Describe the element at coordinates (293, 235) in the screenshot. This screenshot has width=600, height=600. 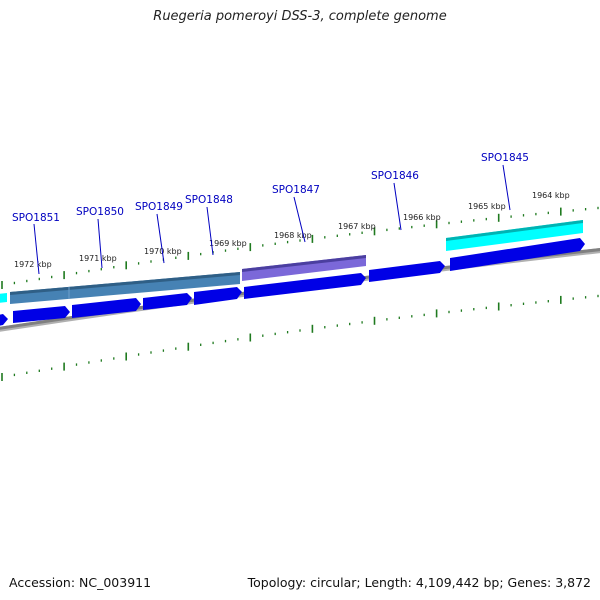
I see `tick-label: 1968 kbp` at that location.